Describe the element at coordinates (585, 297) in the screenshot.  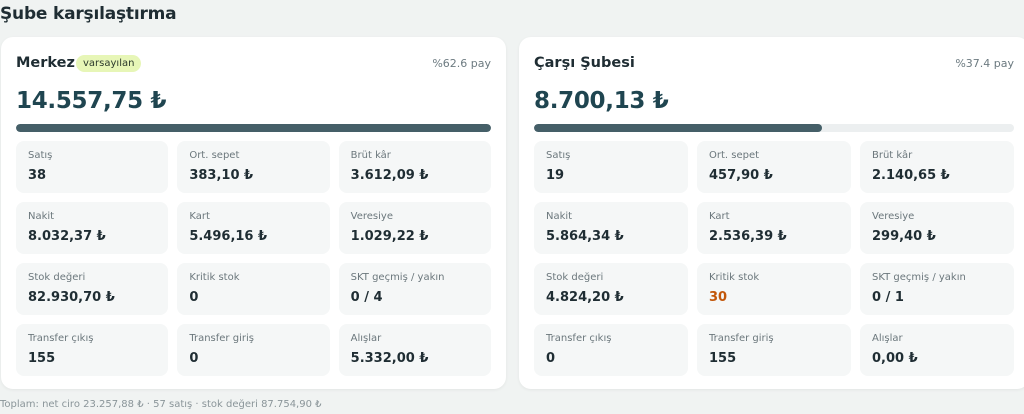
I see `stat-value: 4.824,20 ₺` at that location.